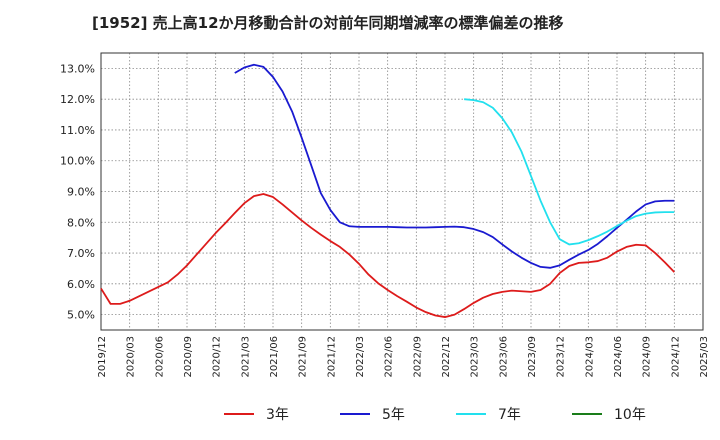  Describe the element at coordinates (618, 357) in the screenshot. I see `x-tick-label: 2024/06` at that location.